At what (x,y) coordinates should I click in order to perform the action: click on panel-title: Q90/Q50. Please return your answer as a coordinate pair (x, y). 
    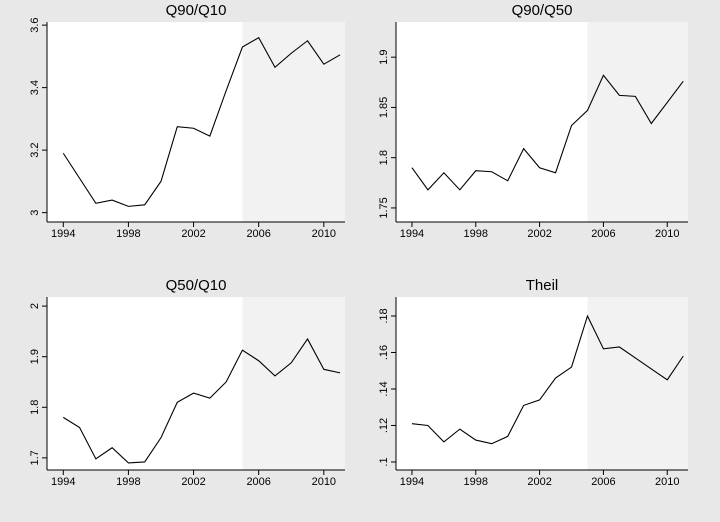
    Looking at the image, I should click on (542, 10).